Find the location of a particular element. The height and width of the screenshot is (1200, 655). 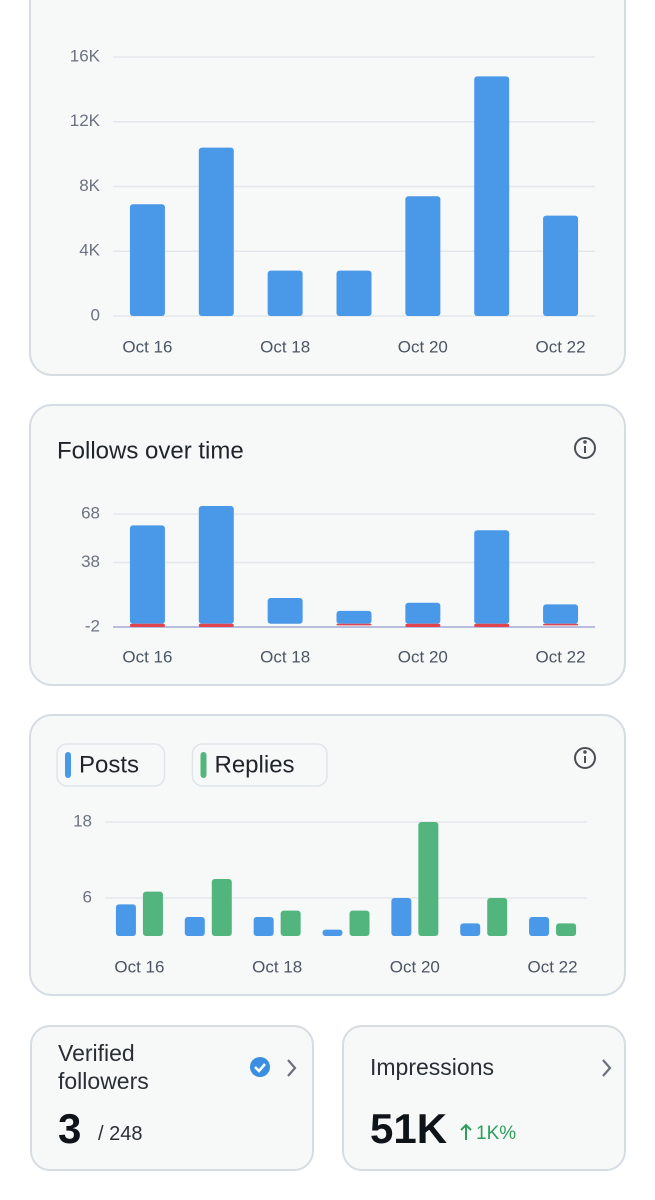

icons is located at coordinates (273, 1067).